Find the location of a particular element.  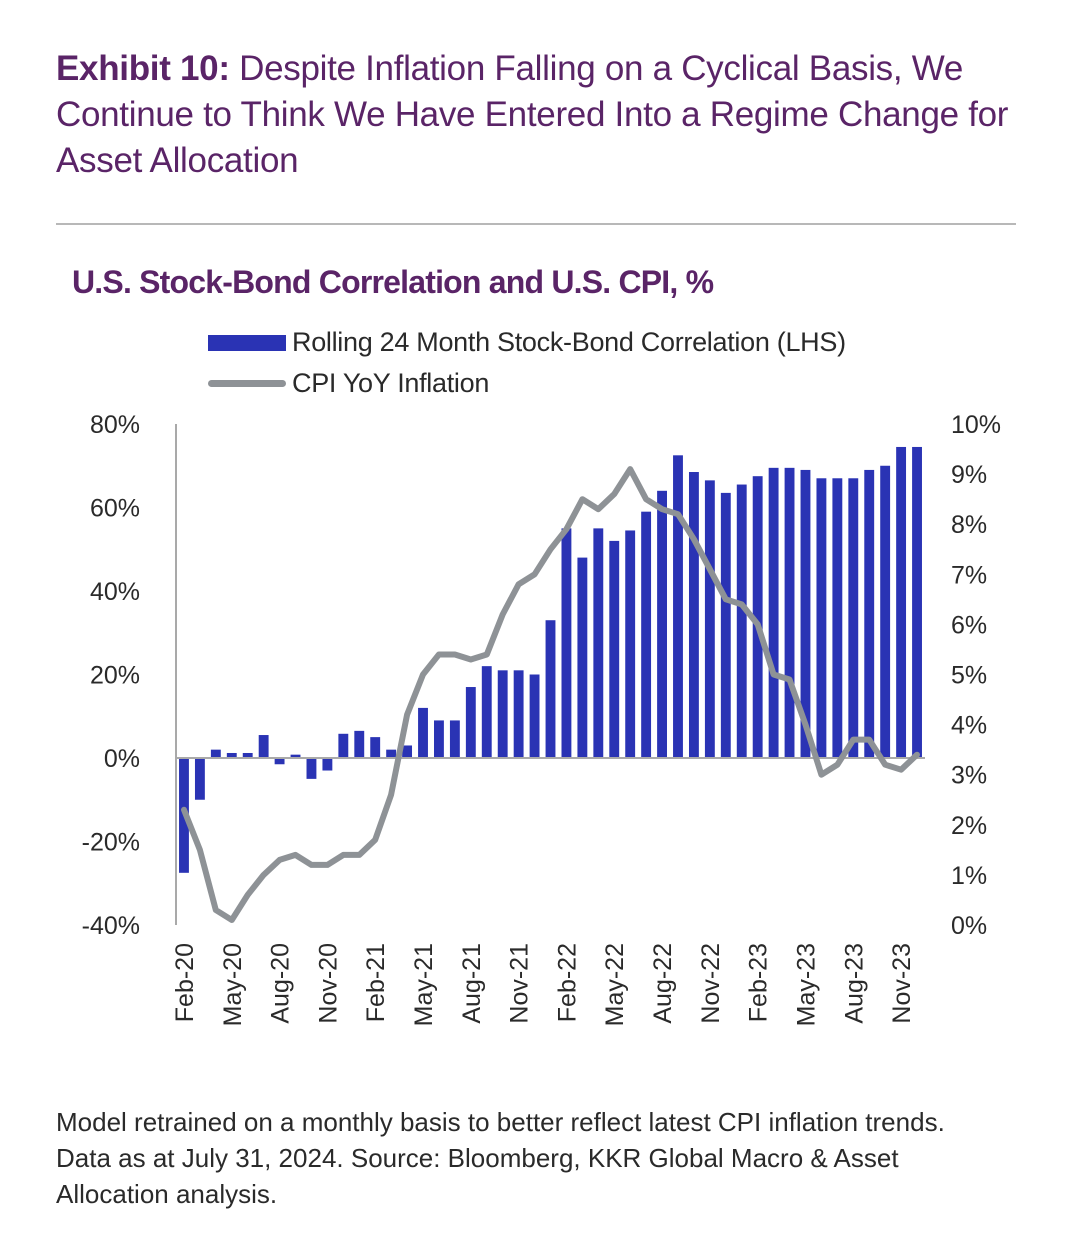

y-tick-left: 20% is located at coordinates (115, 676).